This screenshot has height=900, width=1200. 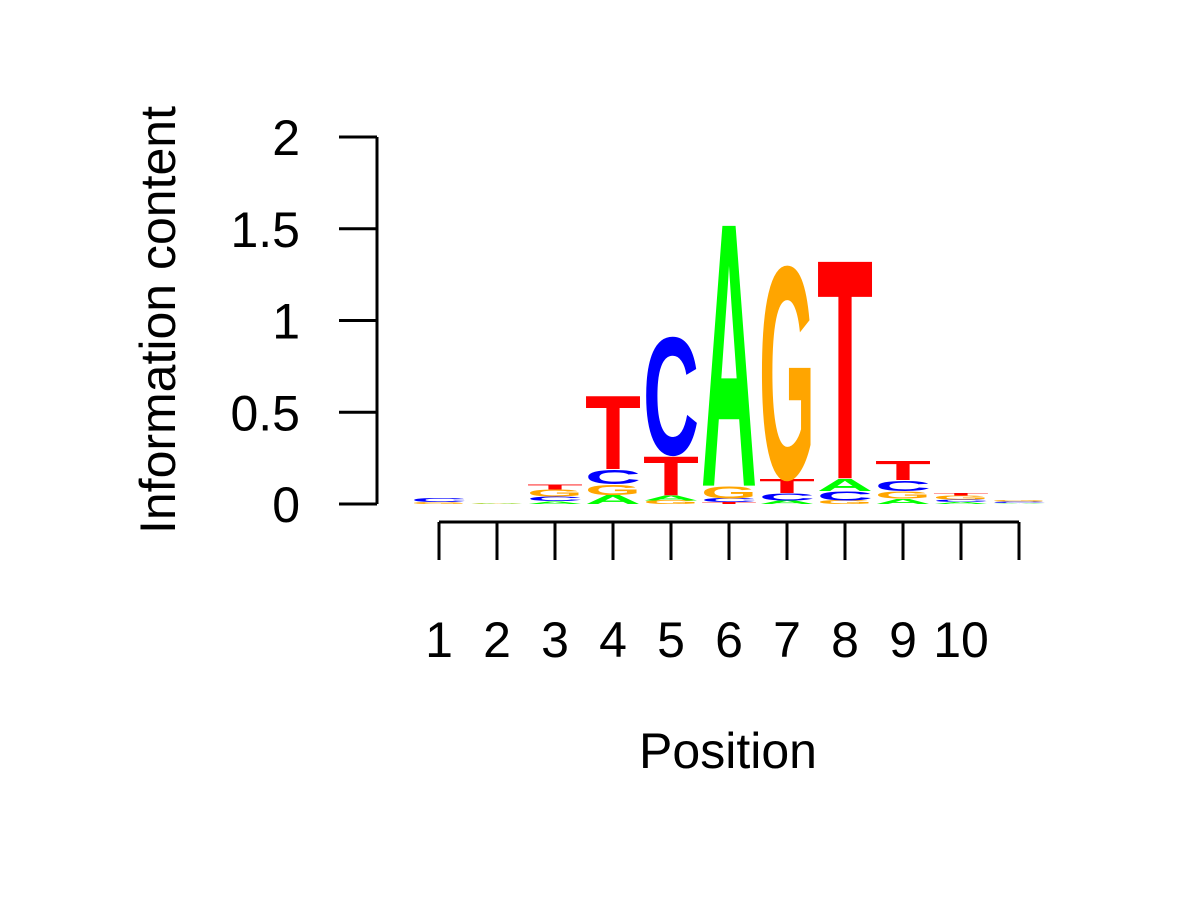 I want to click on x-tick-label: 5, so click(x=671, y=640).